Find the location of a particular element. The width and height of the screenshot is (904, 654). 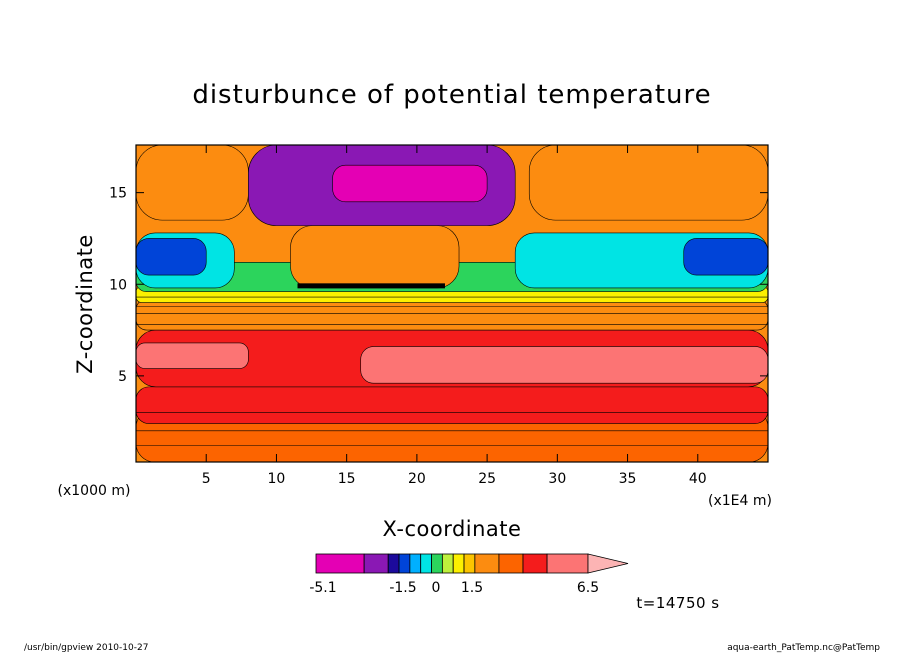

footer-left: /usr/bin/gpview 2010-10-27 is located at coordinates (86, 648).